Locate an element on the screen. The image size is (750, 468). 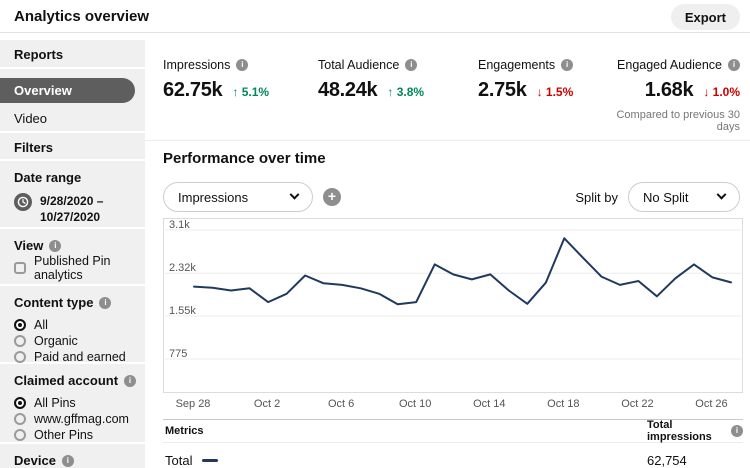
series-swatch is located at coordinates (210, 460).